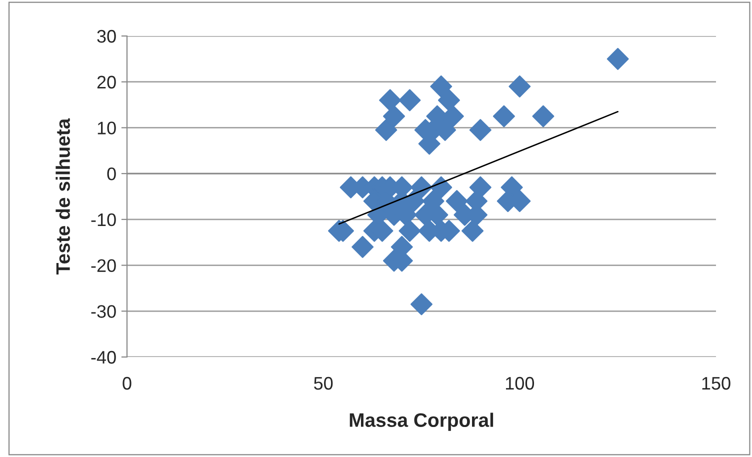  I want to click on x-tick-label: 100, so click(520, 383).